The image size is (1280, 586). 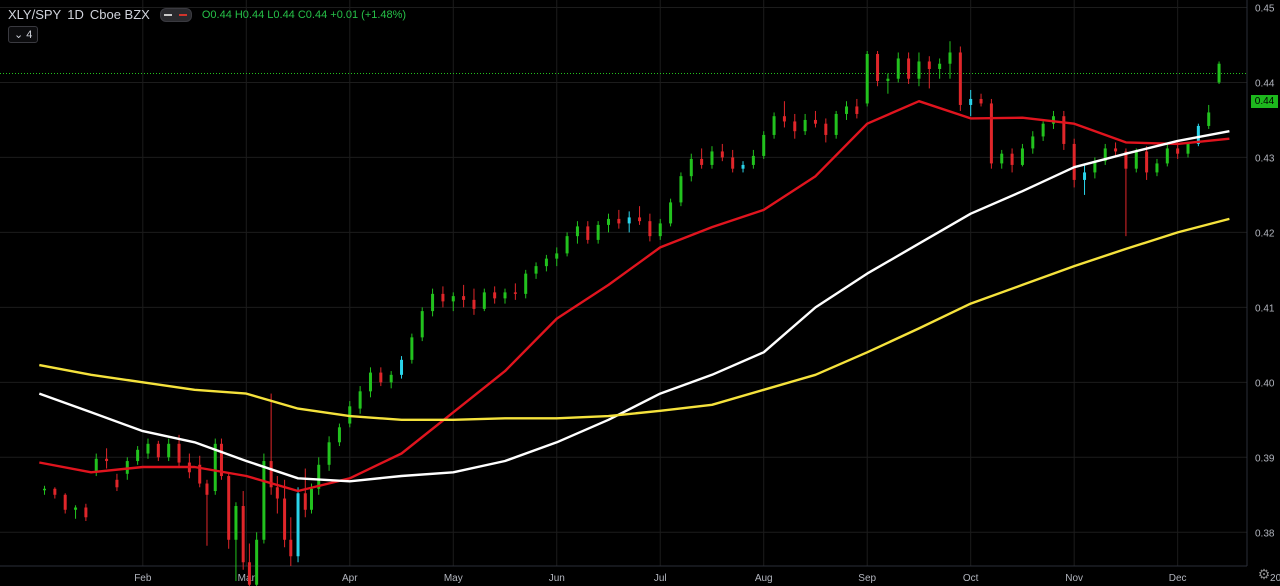 I want to click on y-tick-label: 0.43, so click(x=1265, y=158).